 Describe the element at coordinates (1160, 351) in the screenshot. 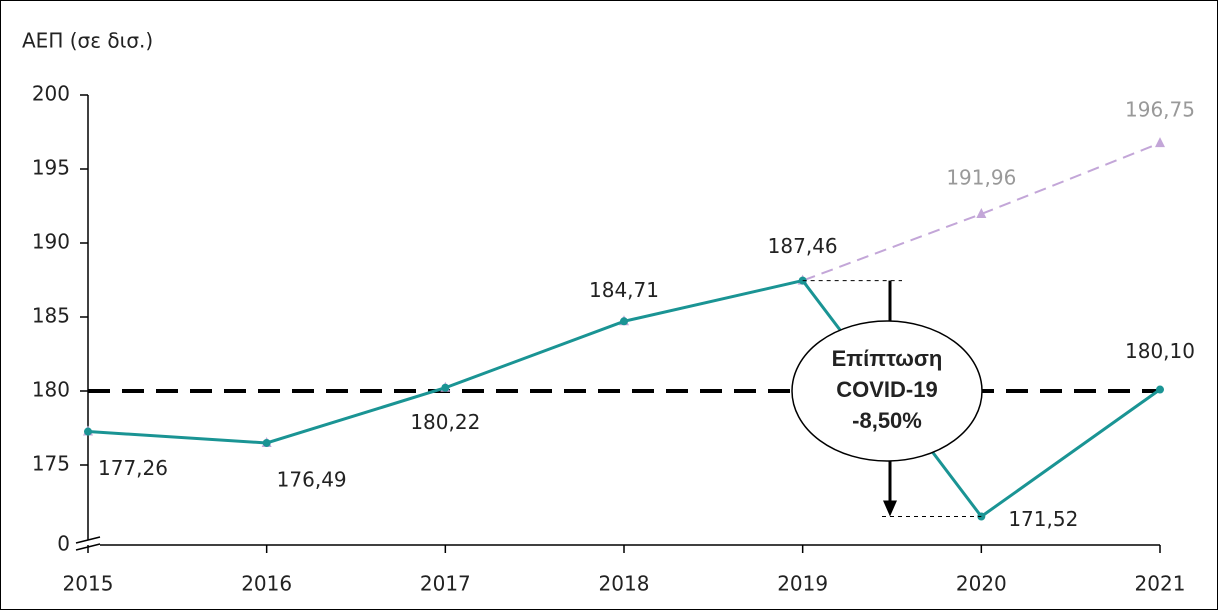

I see `value-label: 180,10` at that location.